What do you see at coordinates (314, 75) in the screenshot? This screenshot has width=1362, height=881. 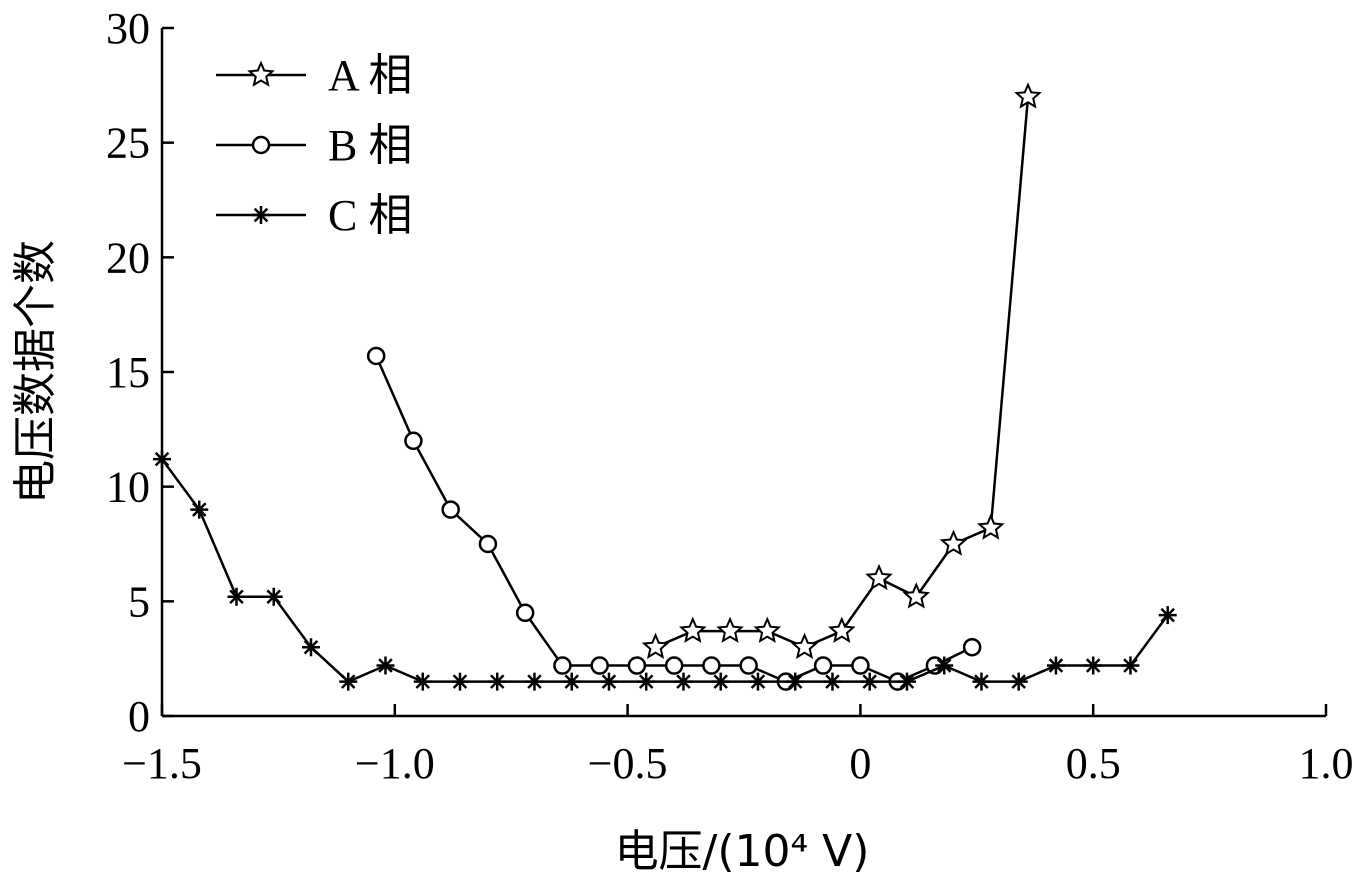 I see `legend-entry: A 相` at bounding box center [314, 75].